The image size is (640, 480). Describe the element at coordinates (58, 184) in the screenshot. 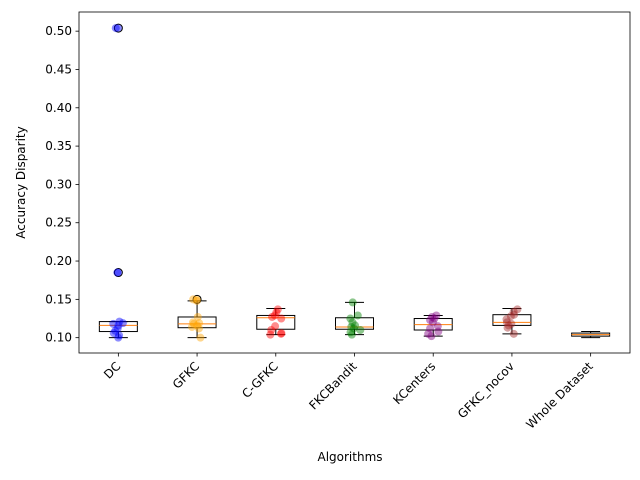

I see `y-tick-label: 0.30` at that location.